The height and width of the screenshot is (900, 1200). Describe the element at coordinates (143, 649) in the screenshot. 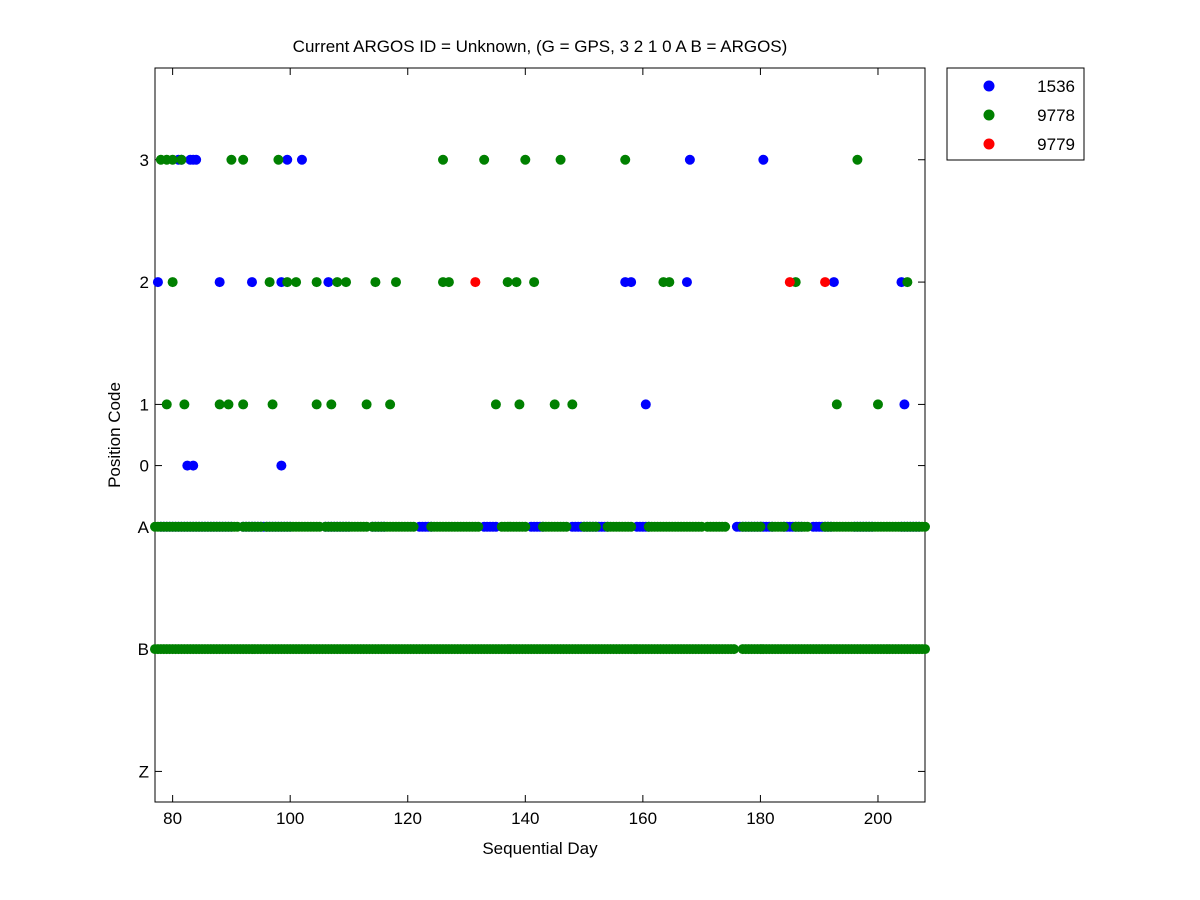

I see `y-tick-label: B` at that location.